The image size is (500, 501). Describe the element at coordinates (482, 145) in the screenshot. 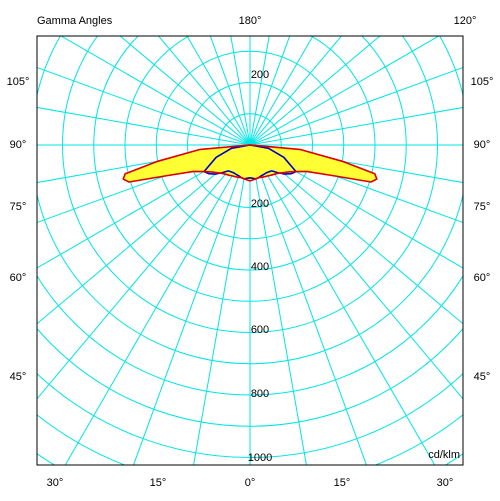

I see `right-angle-label: 90°` at that location.